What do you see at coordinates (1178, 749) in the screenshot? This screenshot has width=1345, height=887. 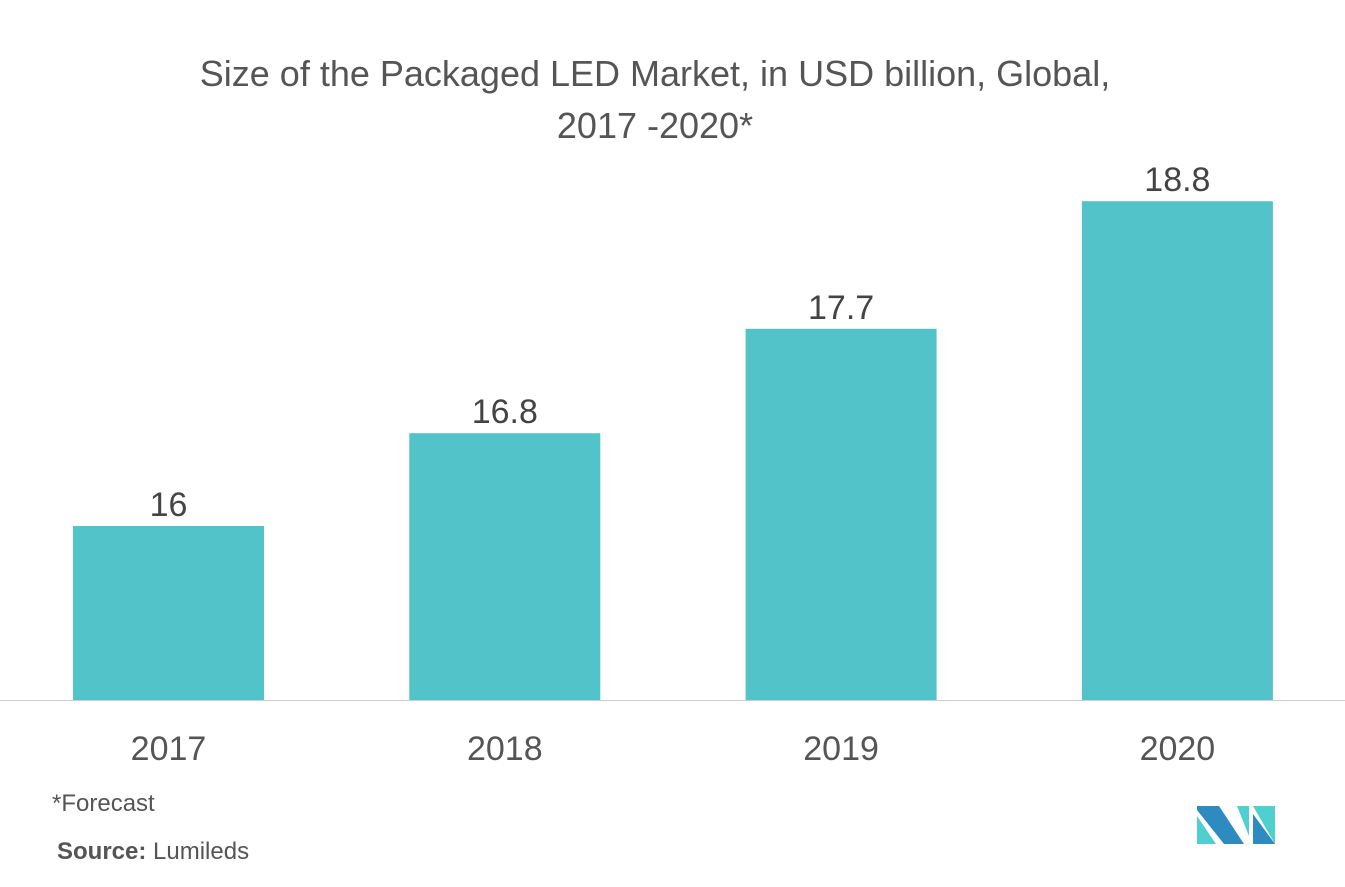 I see `x-tick-label: 2020` at bounding box center [1178, 749].